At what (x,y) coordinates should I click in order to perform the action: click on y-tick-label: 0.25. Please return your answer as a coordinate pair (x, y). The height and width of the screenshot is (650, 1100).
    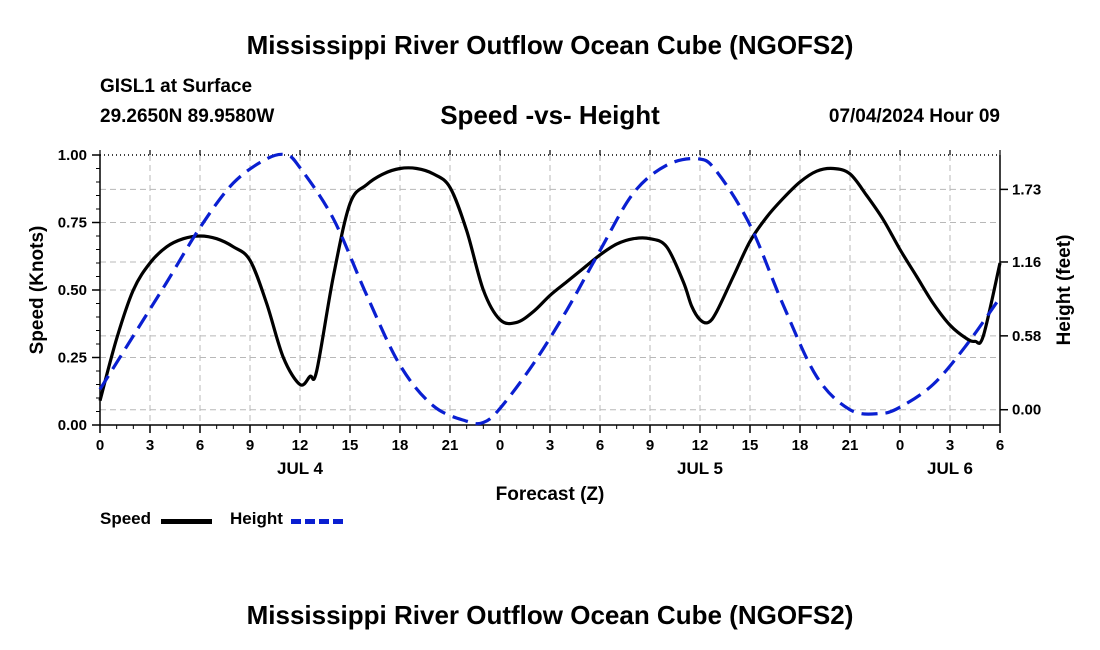
    Looking at the image, I should click on (72, 358).